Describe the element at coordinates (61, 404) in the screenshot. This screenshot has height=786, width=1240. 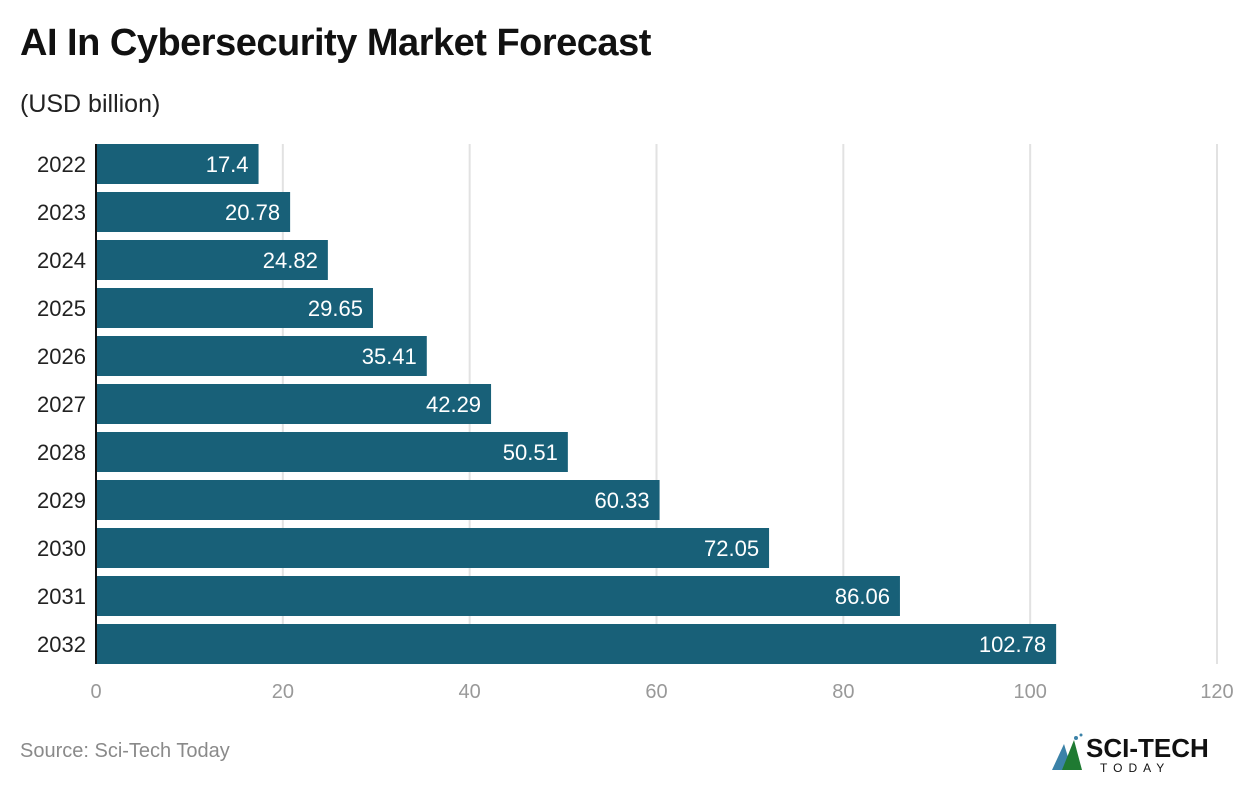
I see `y-tick-label: 2027` at that location.